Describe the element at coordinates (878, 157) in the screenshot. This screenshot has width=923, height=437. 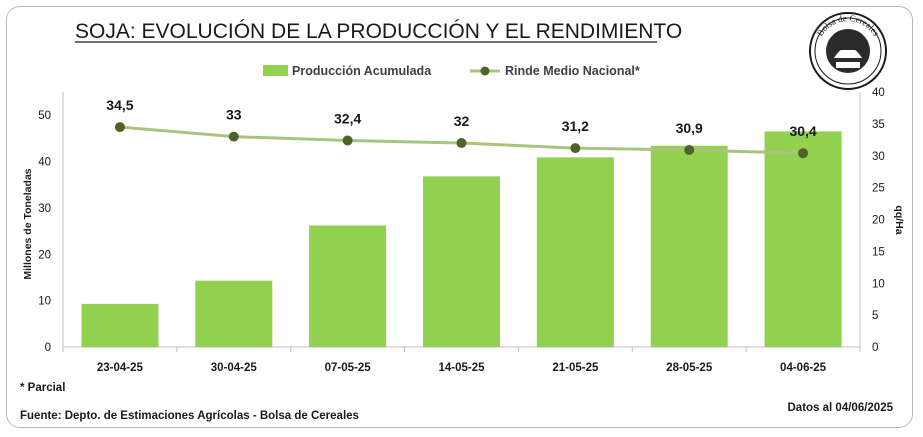
I see `y-right-tick-label: 30` at that location.